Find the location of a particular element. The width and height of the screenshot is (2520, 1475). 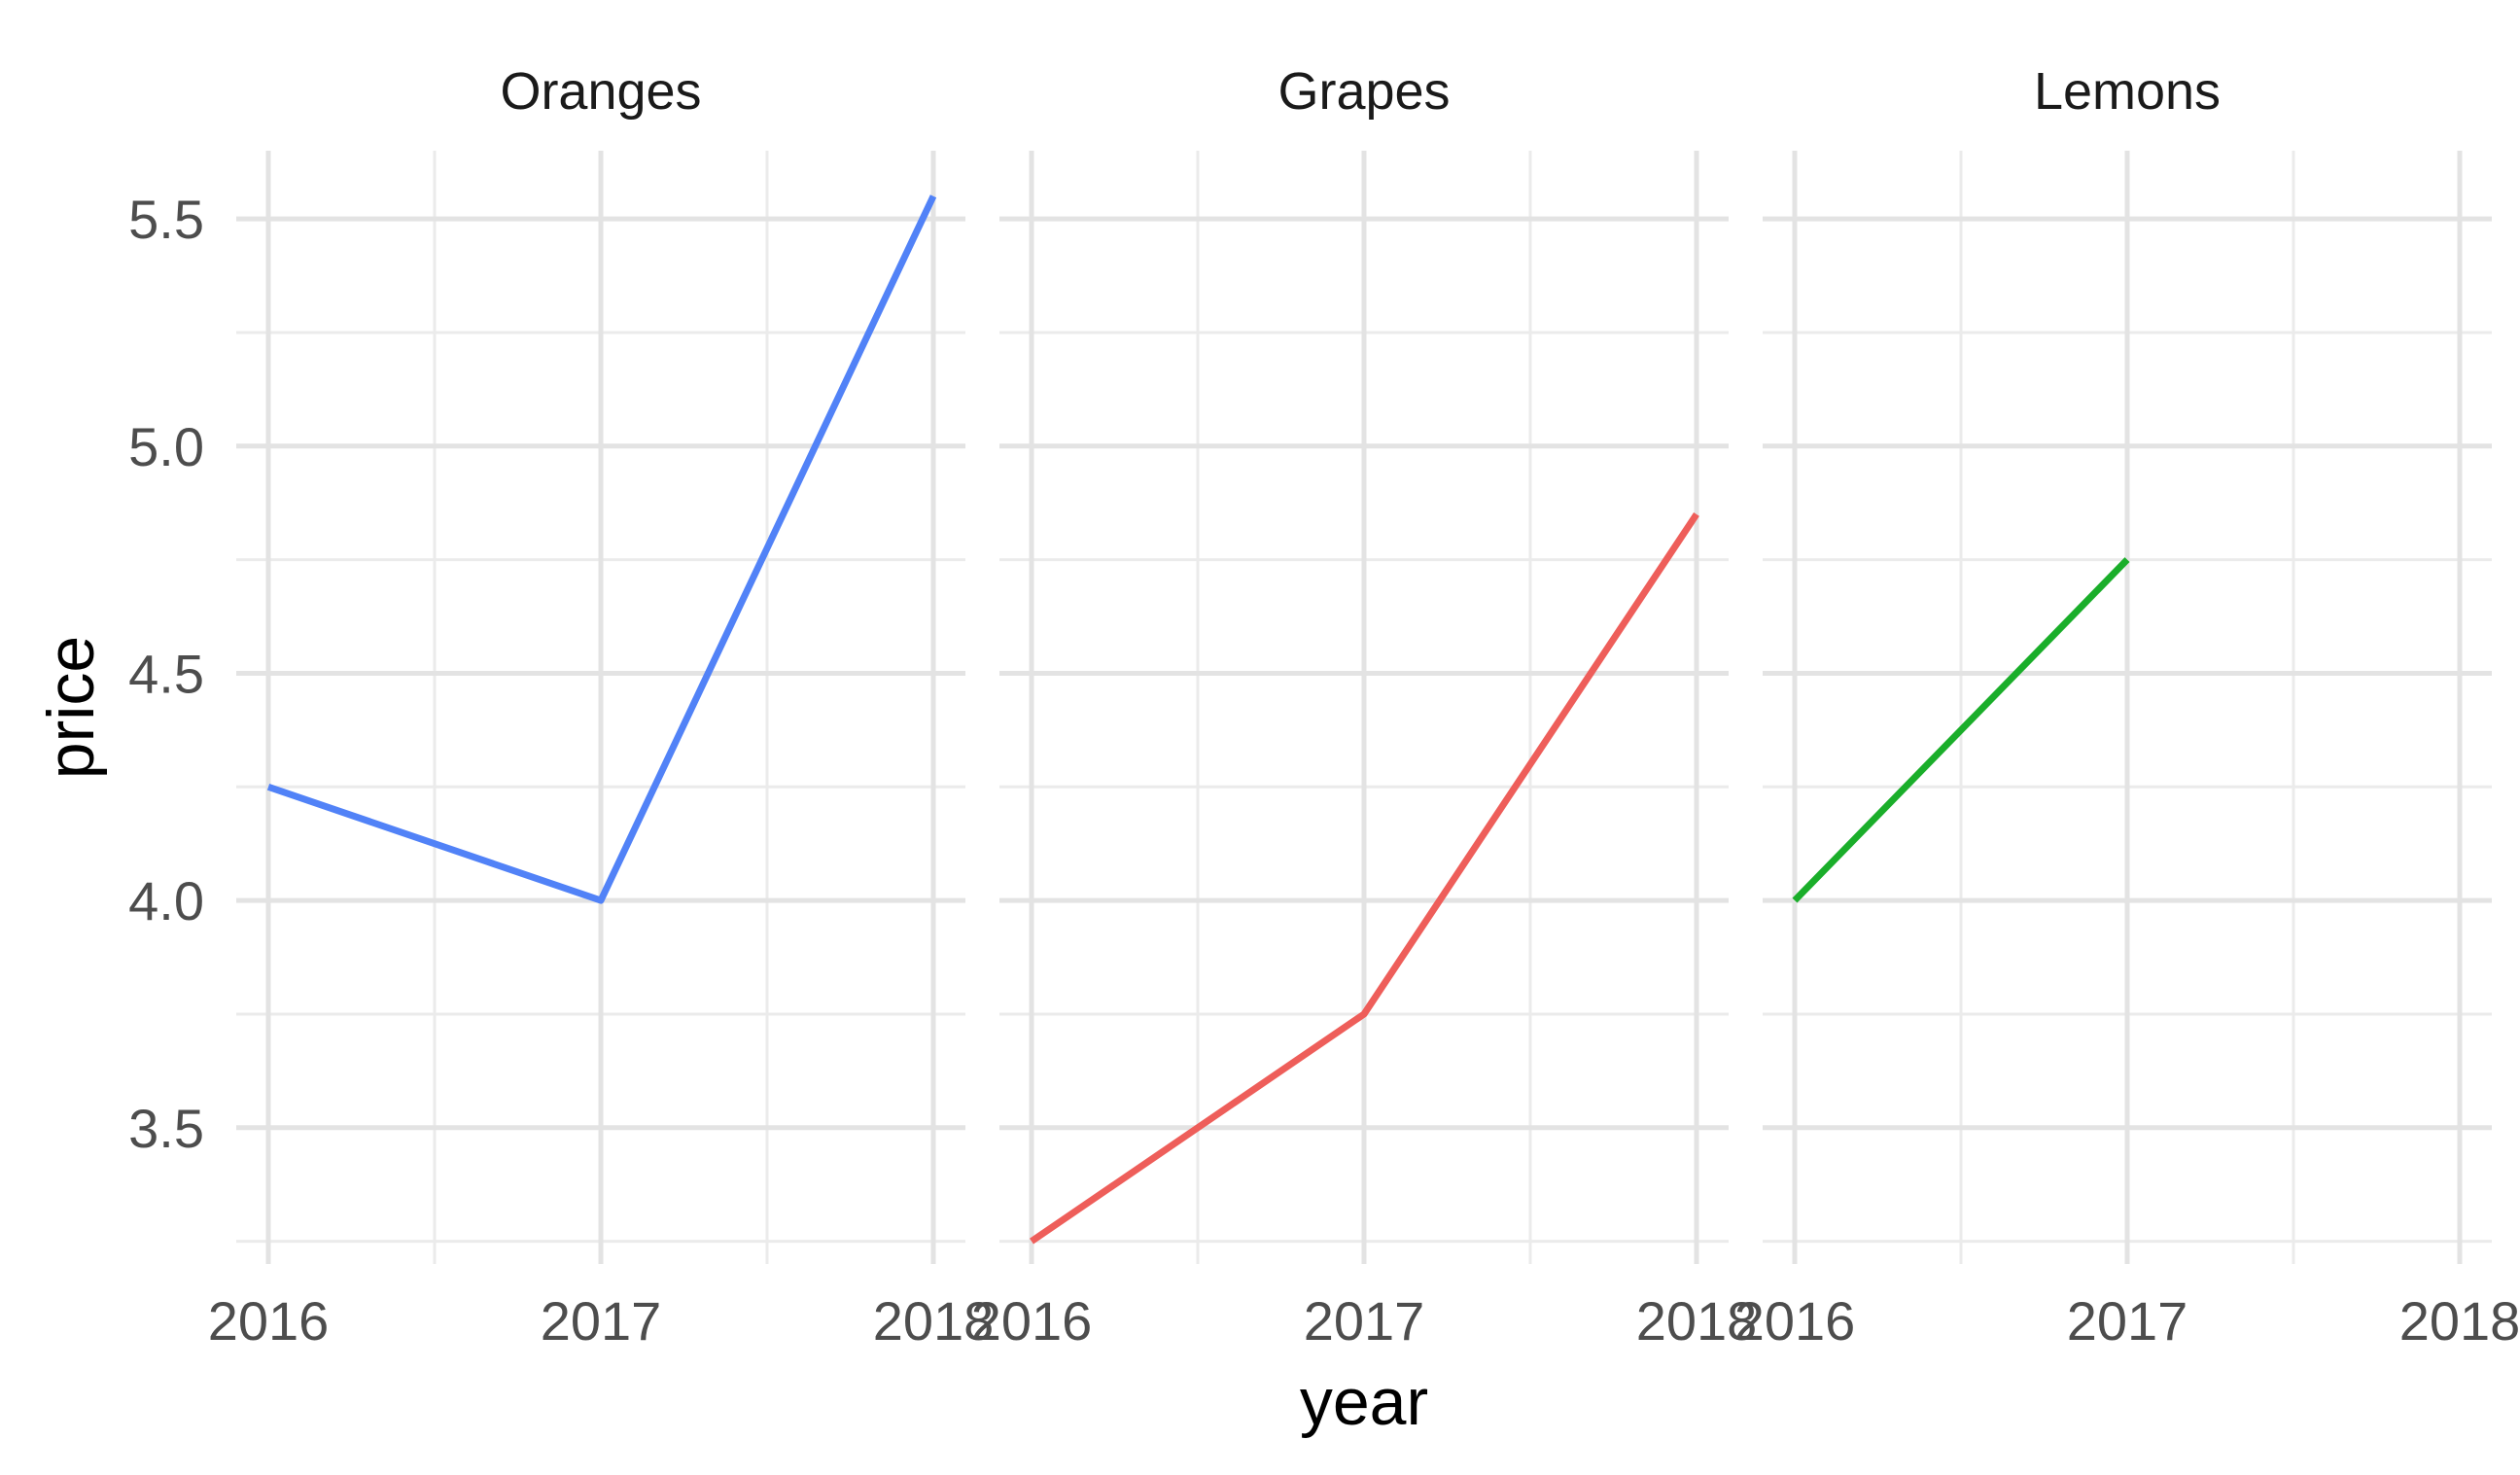

y-tick-label: 5.5 is located at coordinates (166, 219).